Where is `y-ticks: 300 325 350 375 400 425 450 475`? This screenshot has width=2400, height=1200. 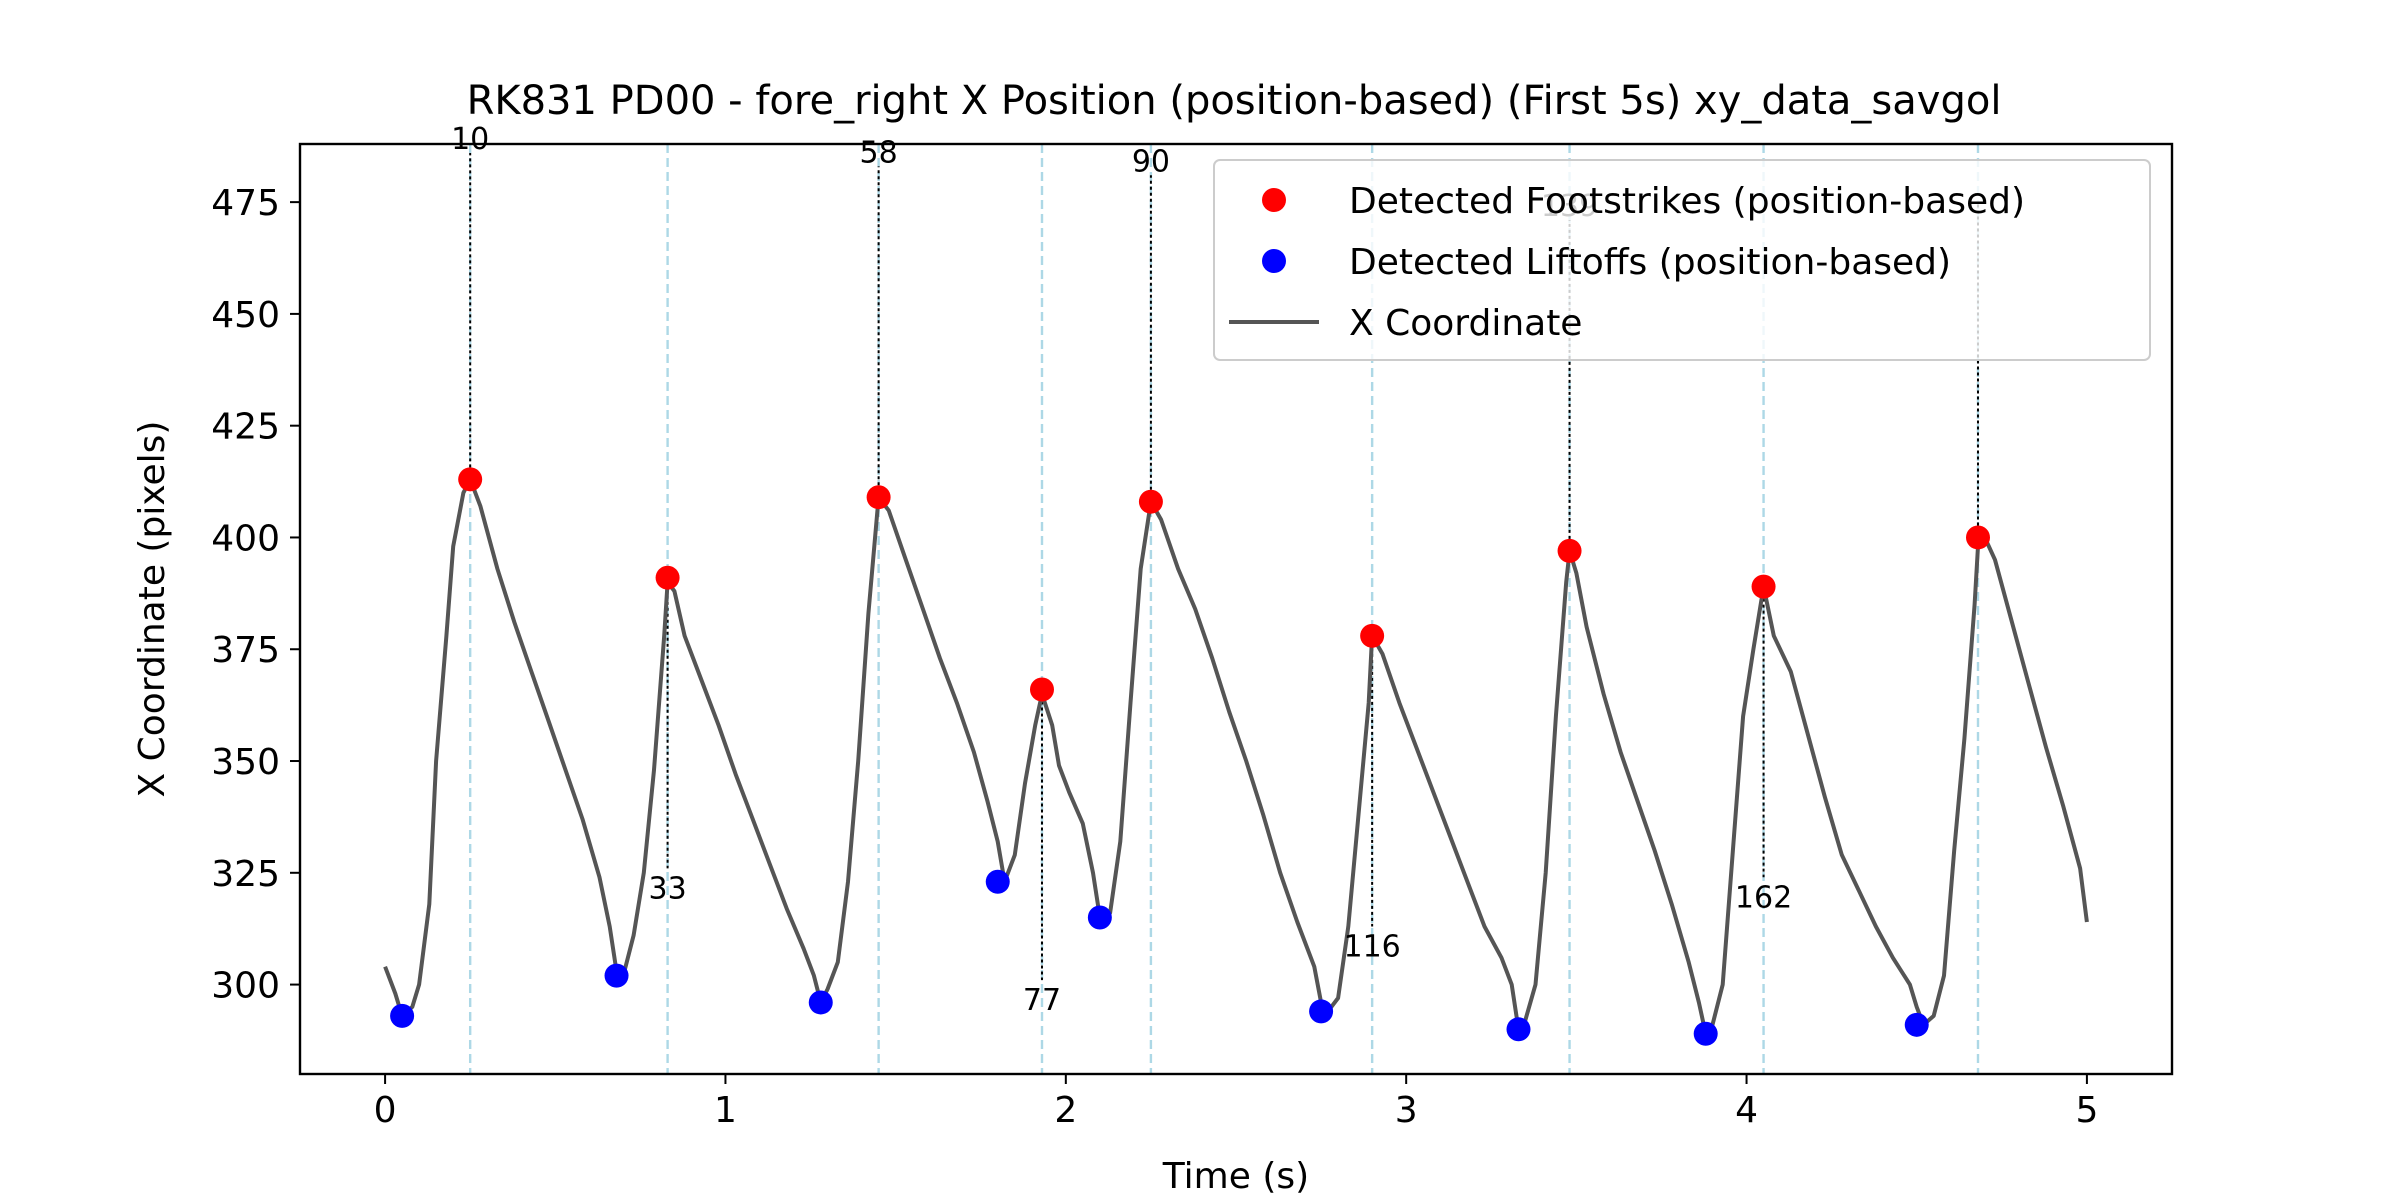
y-ticks: 300 325 350 375 400 425 450 475 is located at coordinates (255, 595).